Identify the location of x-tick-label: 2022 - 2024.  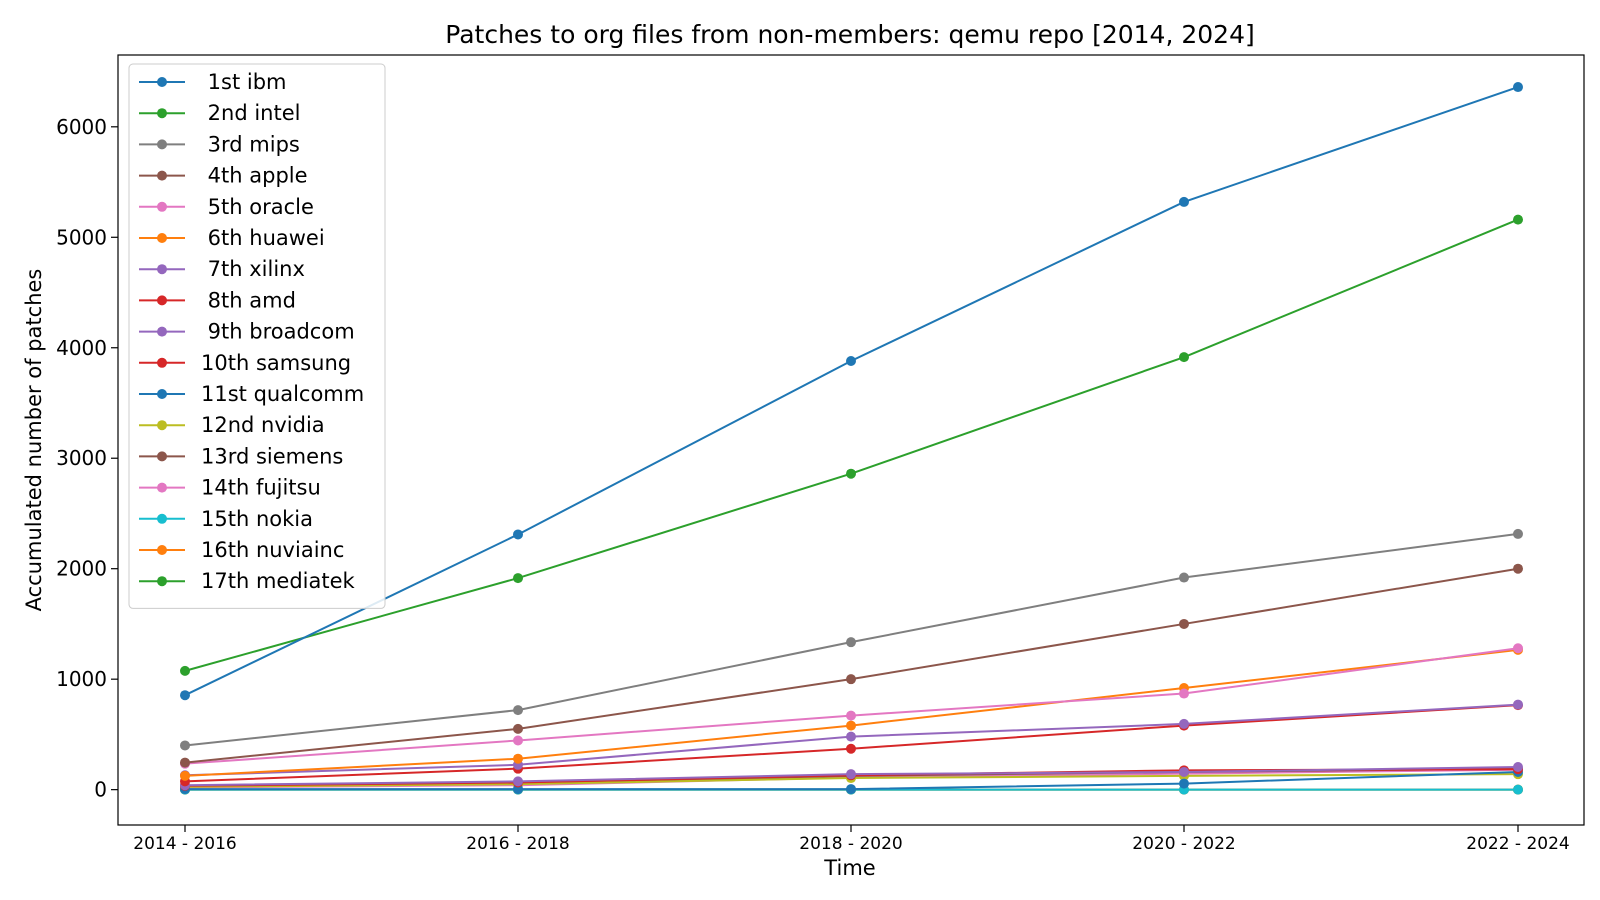
(1517, 844).